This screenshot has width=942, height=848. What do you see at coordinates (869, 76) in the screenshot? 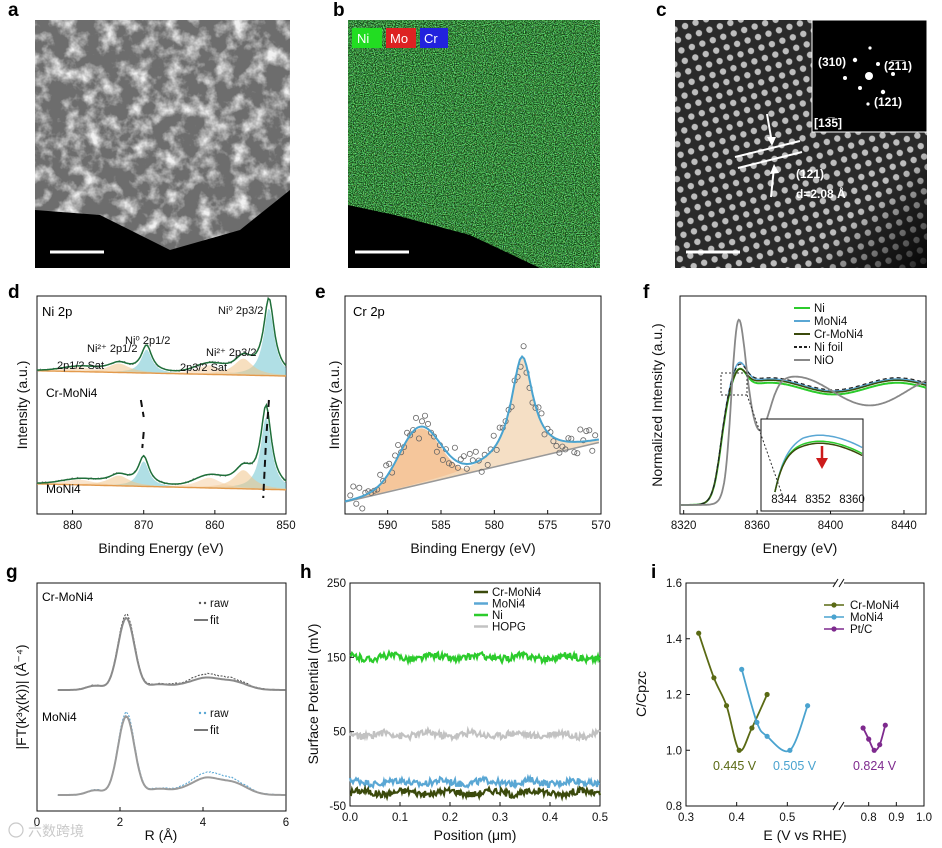
I see `fft-spots` at bounding box center [869, 76].